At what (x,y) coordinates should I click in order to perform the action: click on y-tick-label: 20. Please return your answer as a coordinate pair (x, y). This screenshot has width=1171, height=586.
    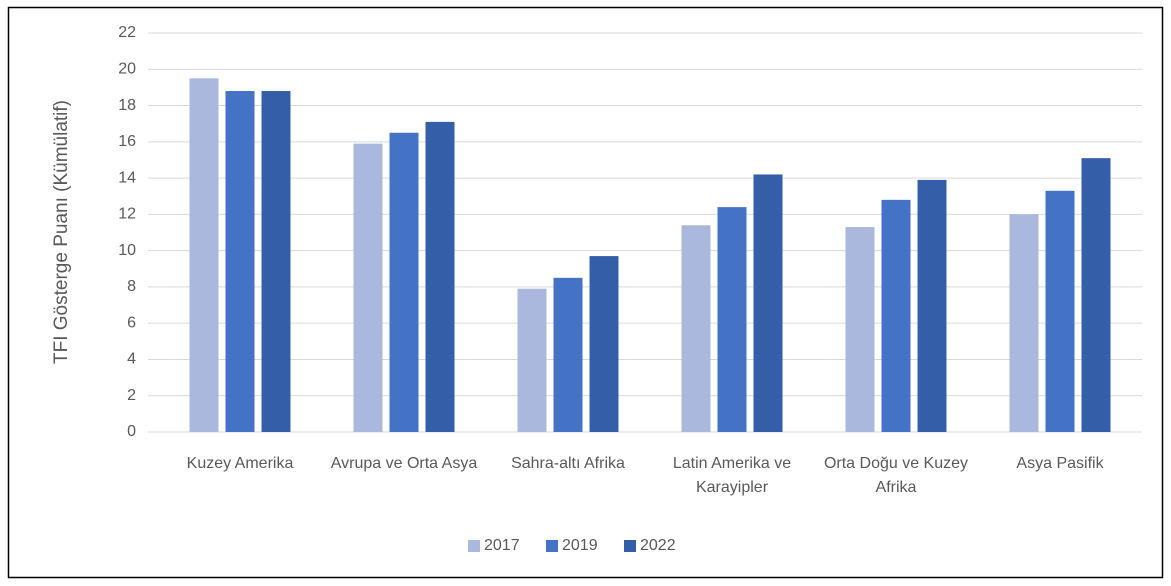
    Looking at the image, I should click on (127, 68).